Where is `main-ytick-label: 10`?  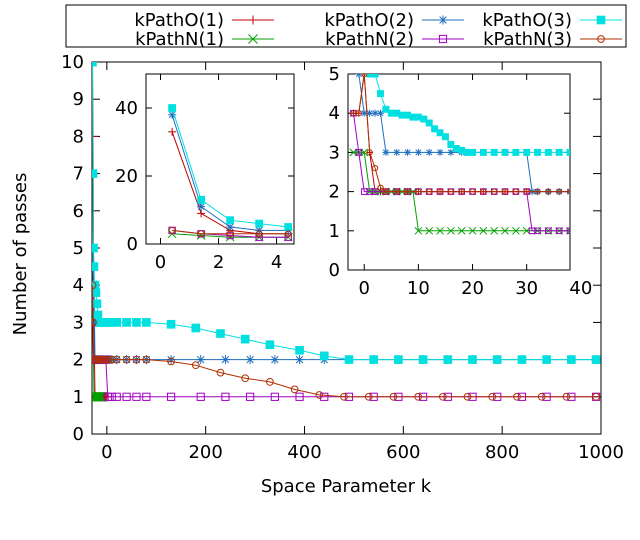
main-ytick-label: 10 is located at coordinates (72, 62).